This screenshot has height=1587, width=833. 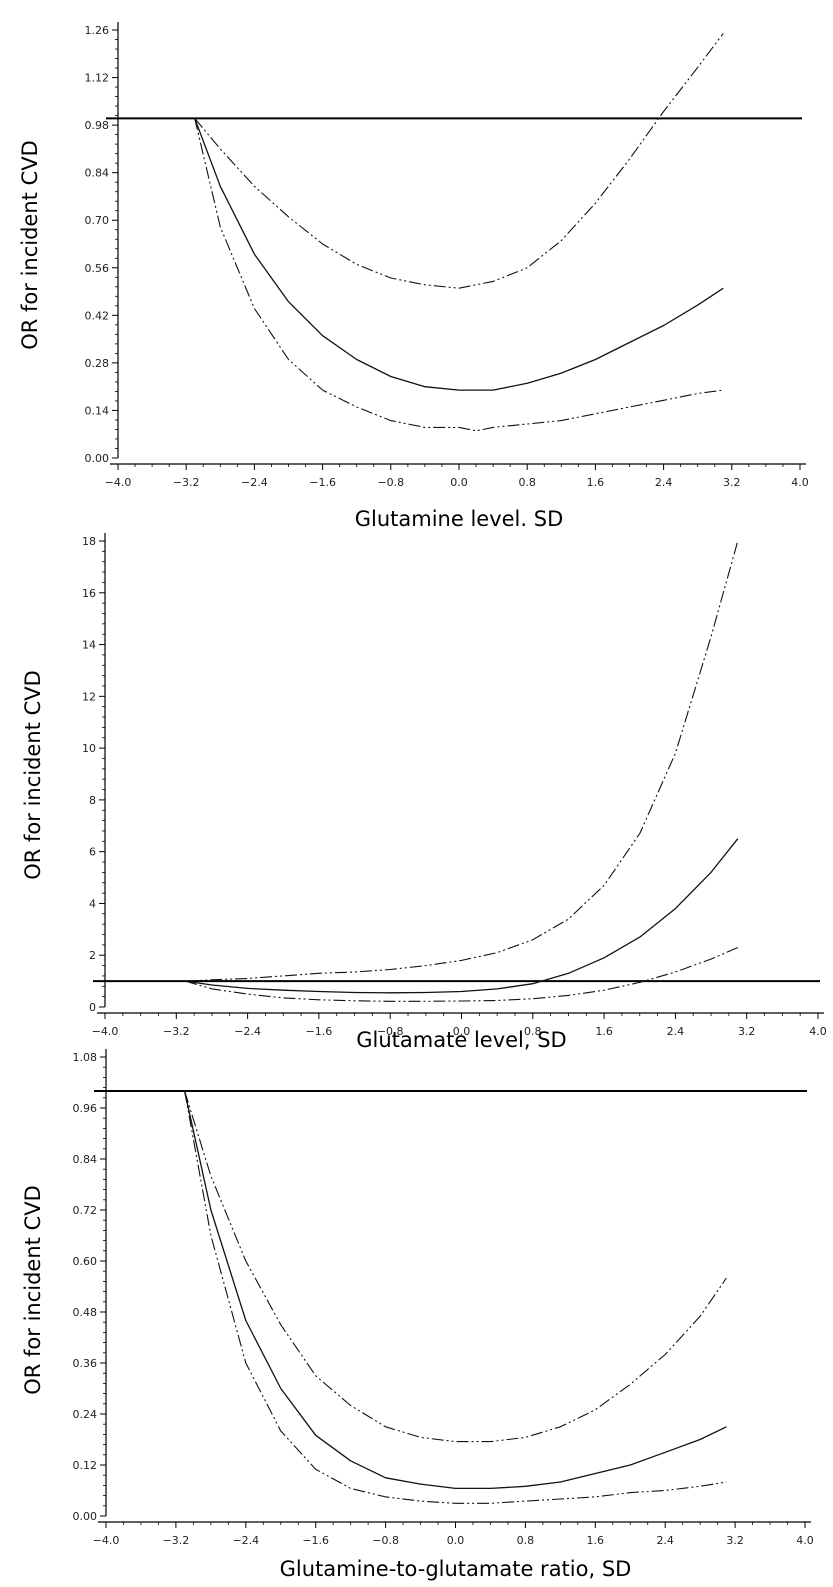 I want to click on y-tick-label: 14, so click(x=89, y=645).